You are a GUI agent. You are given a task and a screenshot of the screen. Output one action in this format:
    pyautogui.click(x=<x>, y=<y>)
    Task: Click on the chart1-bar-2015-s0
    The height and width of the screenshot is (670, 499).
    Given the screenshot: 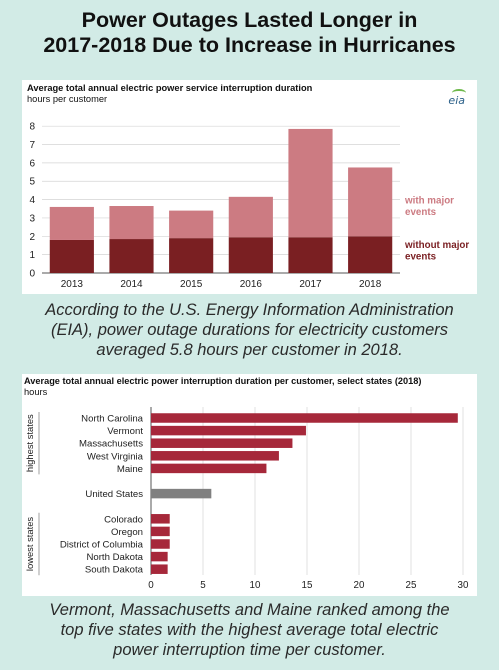 What is the action you would take?
    pyautogui.click(x=191, y=255)
    